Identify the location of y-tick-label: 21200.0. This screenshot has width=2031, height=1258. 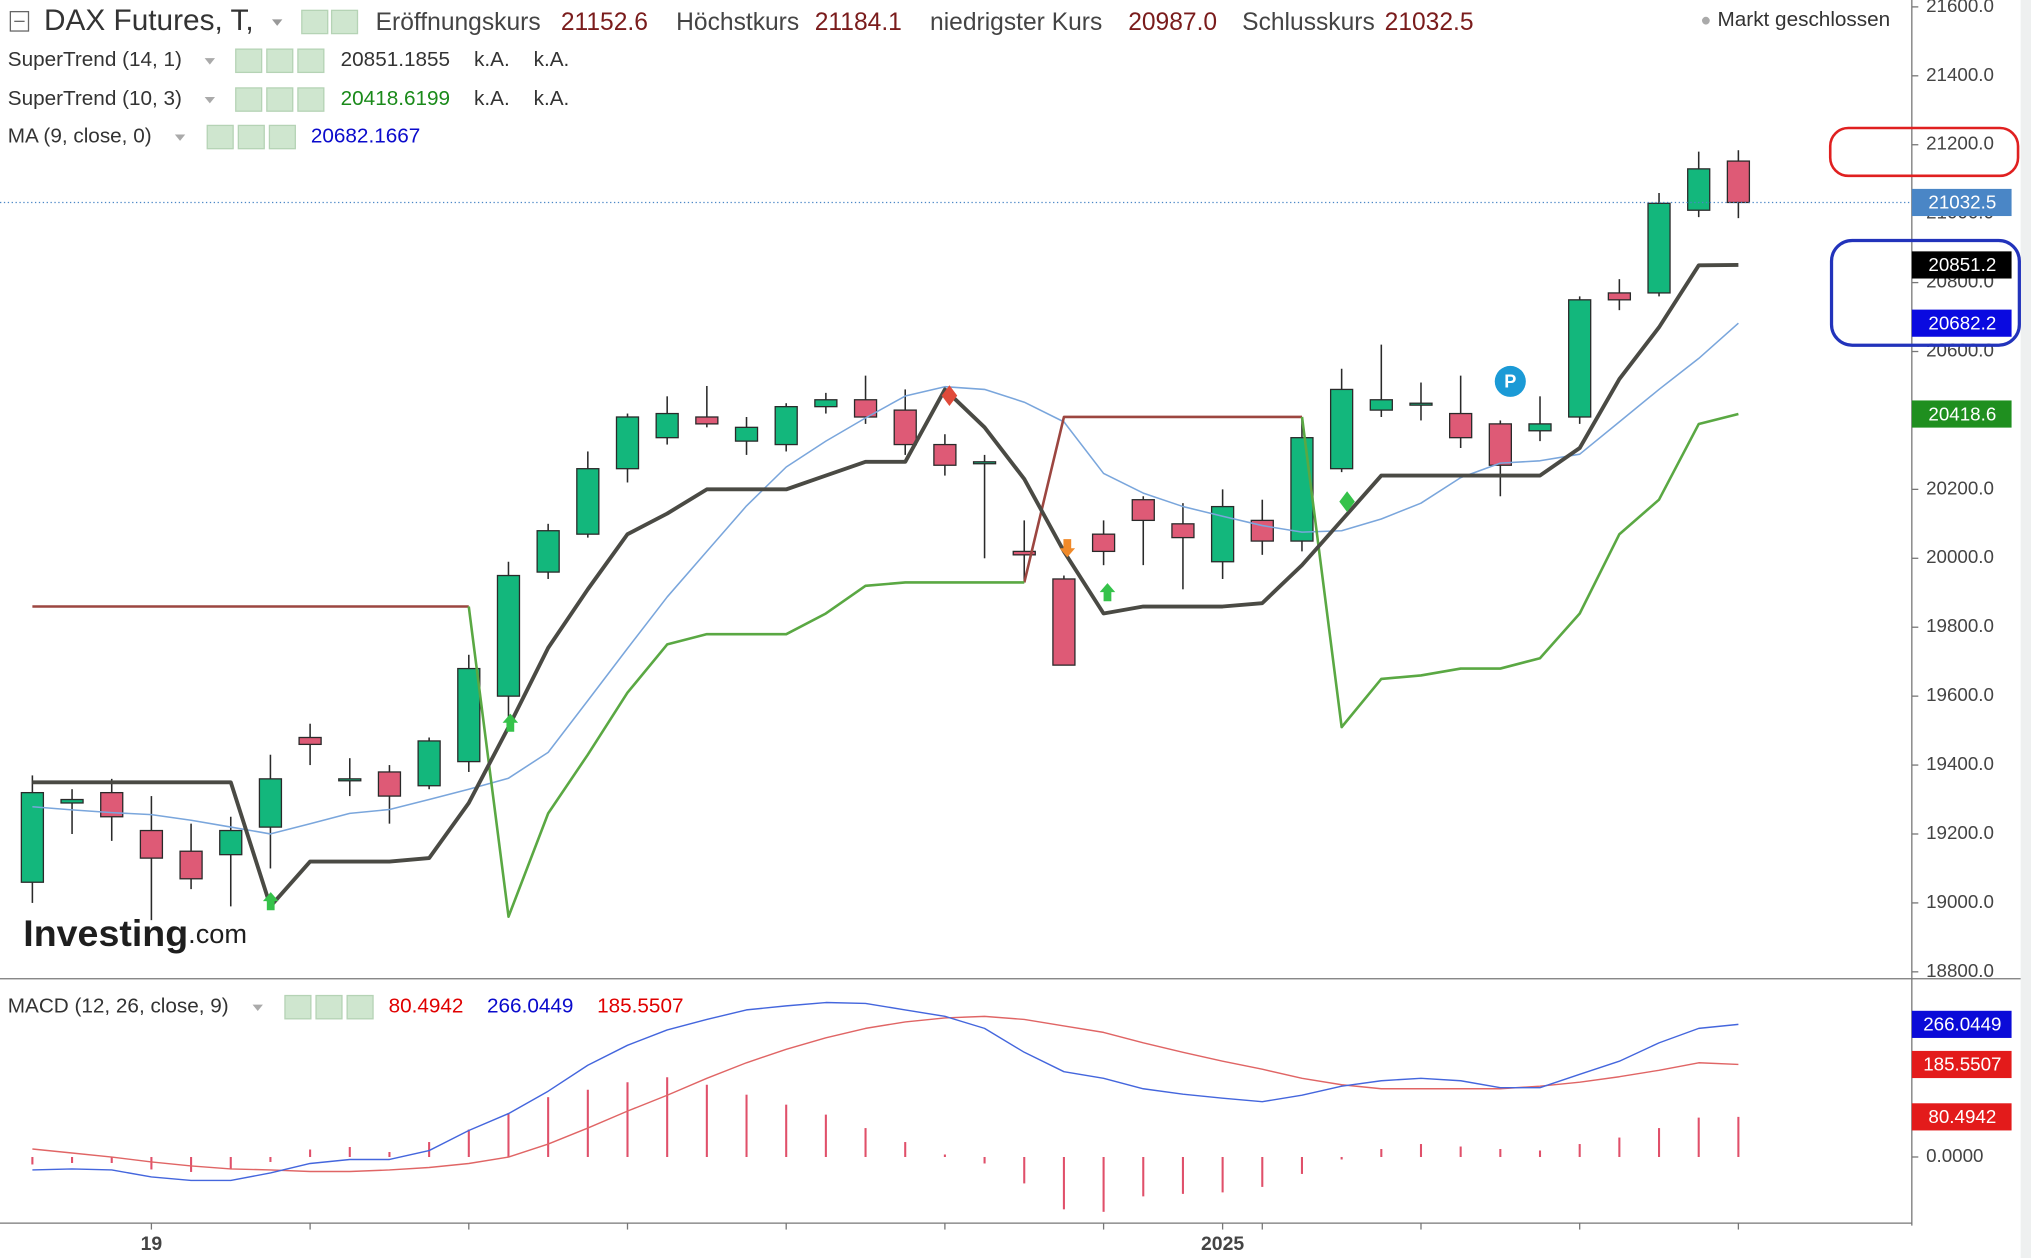
(1960, 143).